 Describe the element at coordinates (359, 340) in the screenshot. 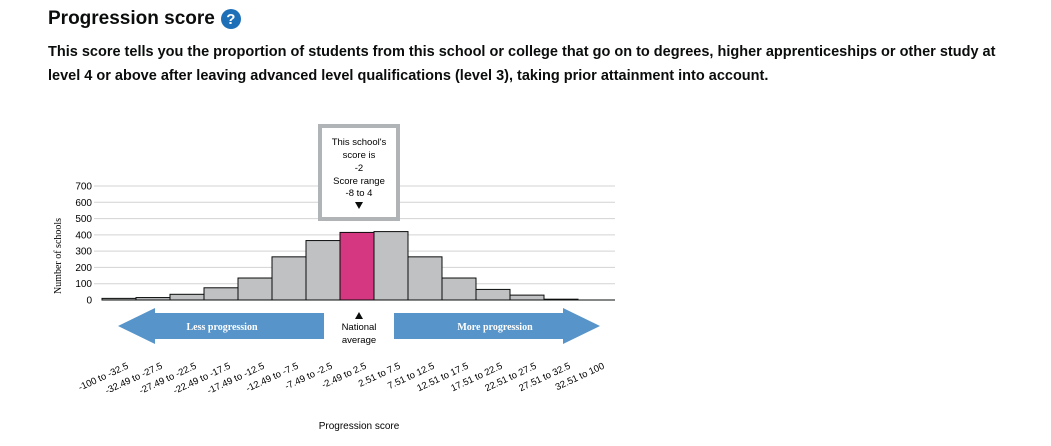

I see `national-average-label-2: average` at that location.